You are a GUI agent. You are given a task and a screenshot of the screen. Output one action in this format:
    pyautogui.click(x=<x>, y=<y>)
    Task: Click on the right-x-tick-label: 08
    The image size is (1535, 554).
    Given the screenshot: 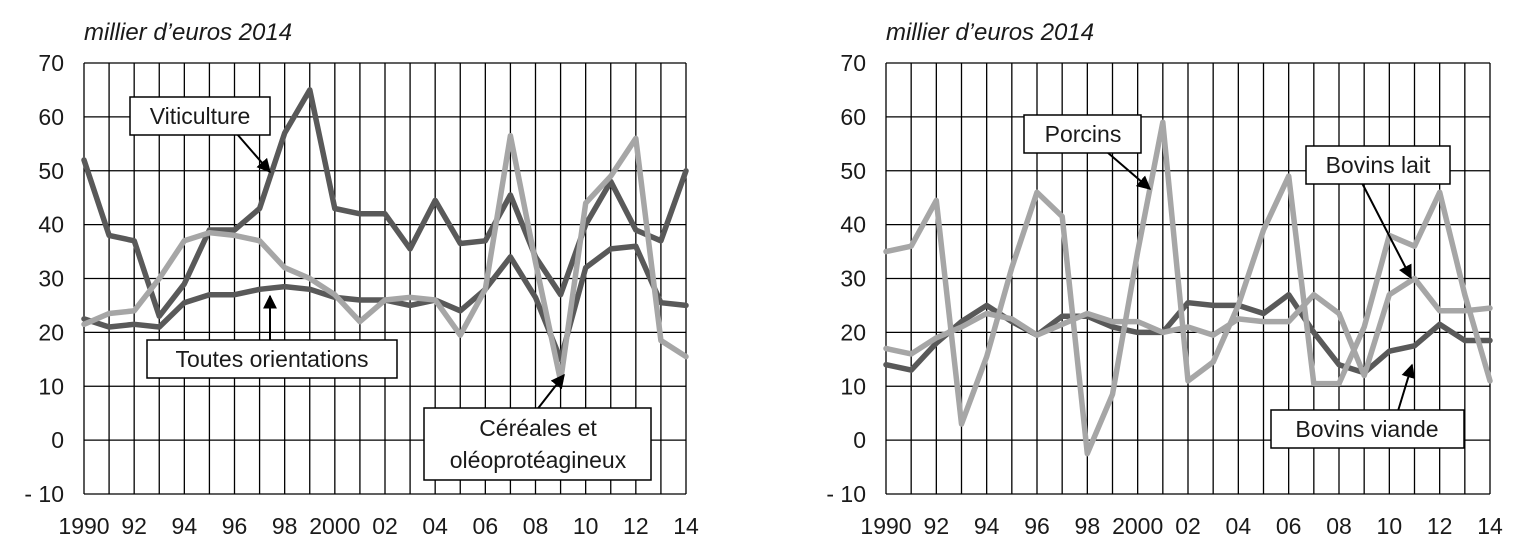 What is the action you would take?
    pyautogui.click(x=1339, y=526)
    